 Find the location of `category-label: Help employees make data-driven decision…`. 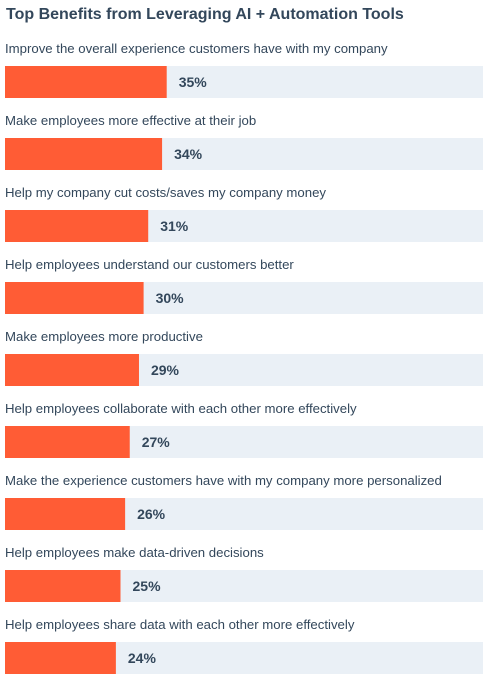

category-label: Help employees make data-driven decision… is located at coordinates (134, 552).